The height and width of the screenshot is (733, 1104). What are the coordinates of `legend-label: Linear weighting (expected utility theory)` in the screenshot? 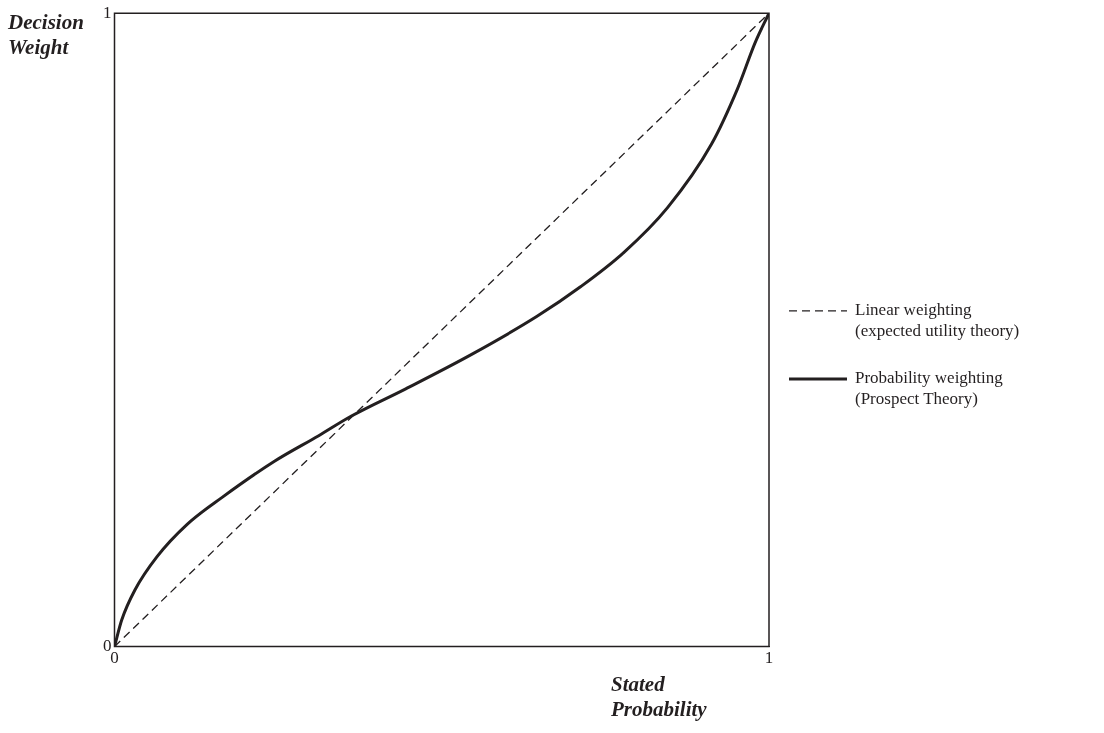 It's located at (937, 320).